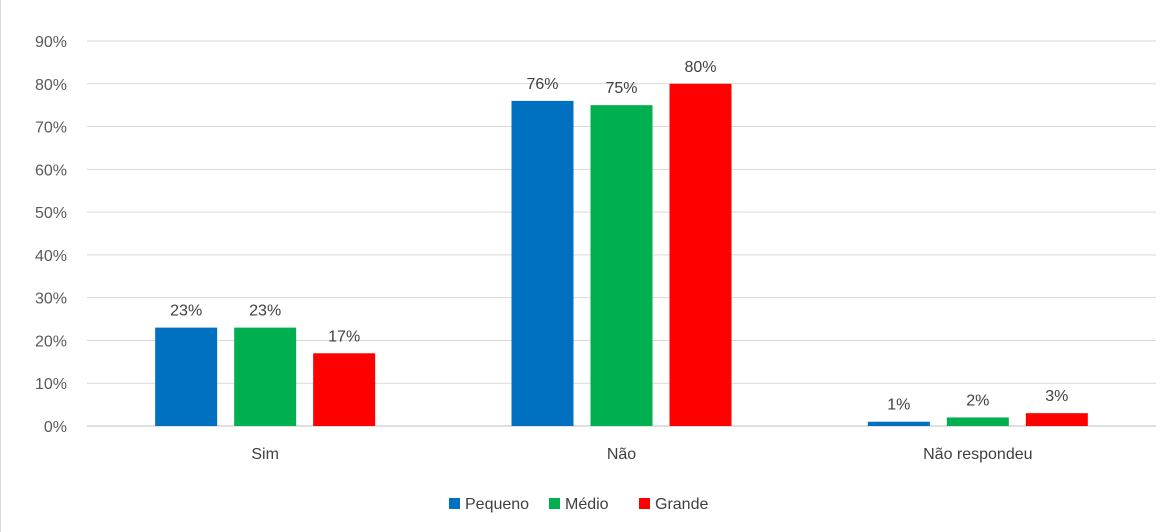 The width and height of the screenshot is (1173, 532). I want to click on x-category-label: Não, so click(621, 454).